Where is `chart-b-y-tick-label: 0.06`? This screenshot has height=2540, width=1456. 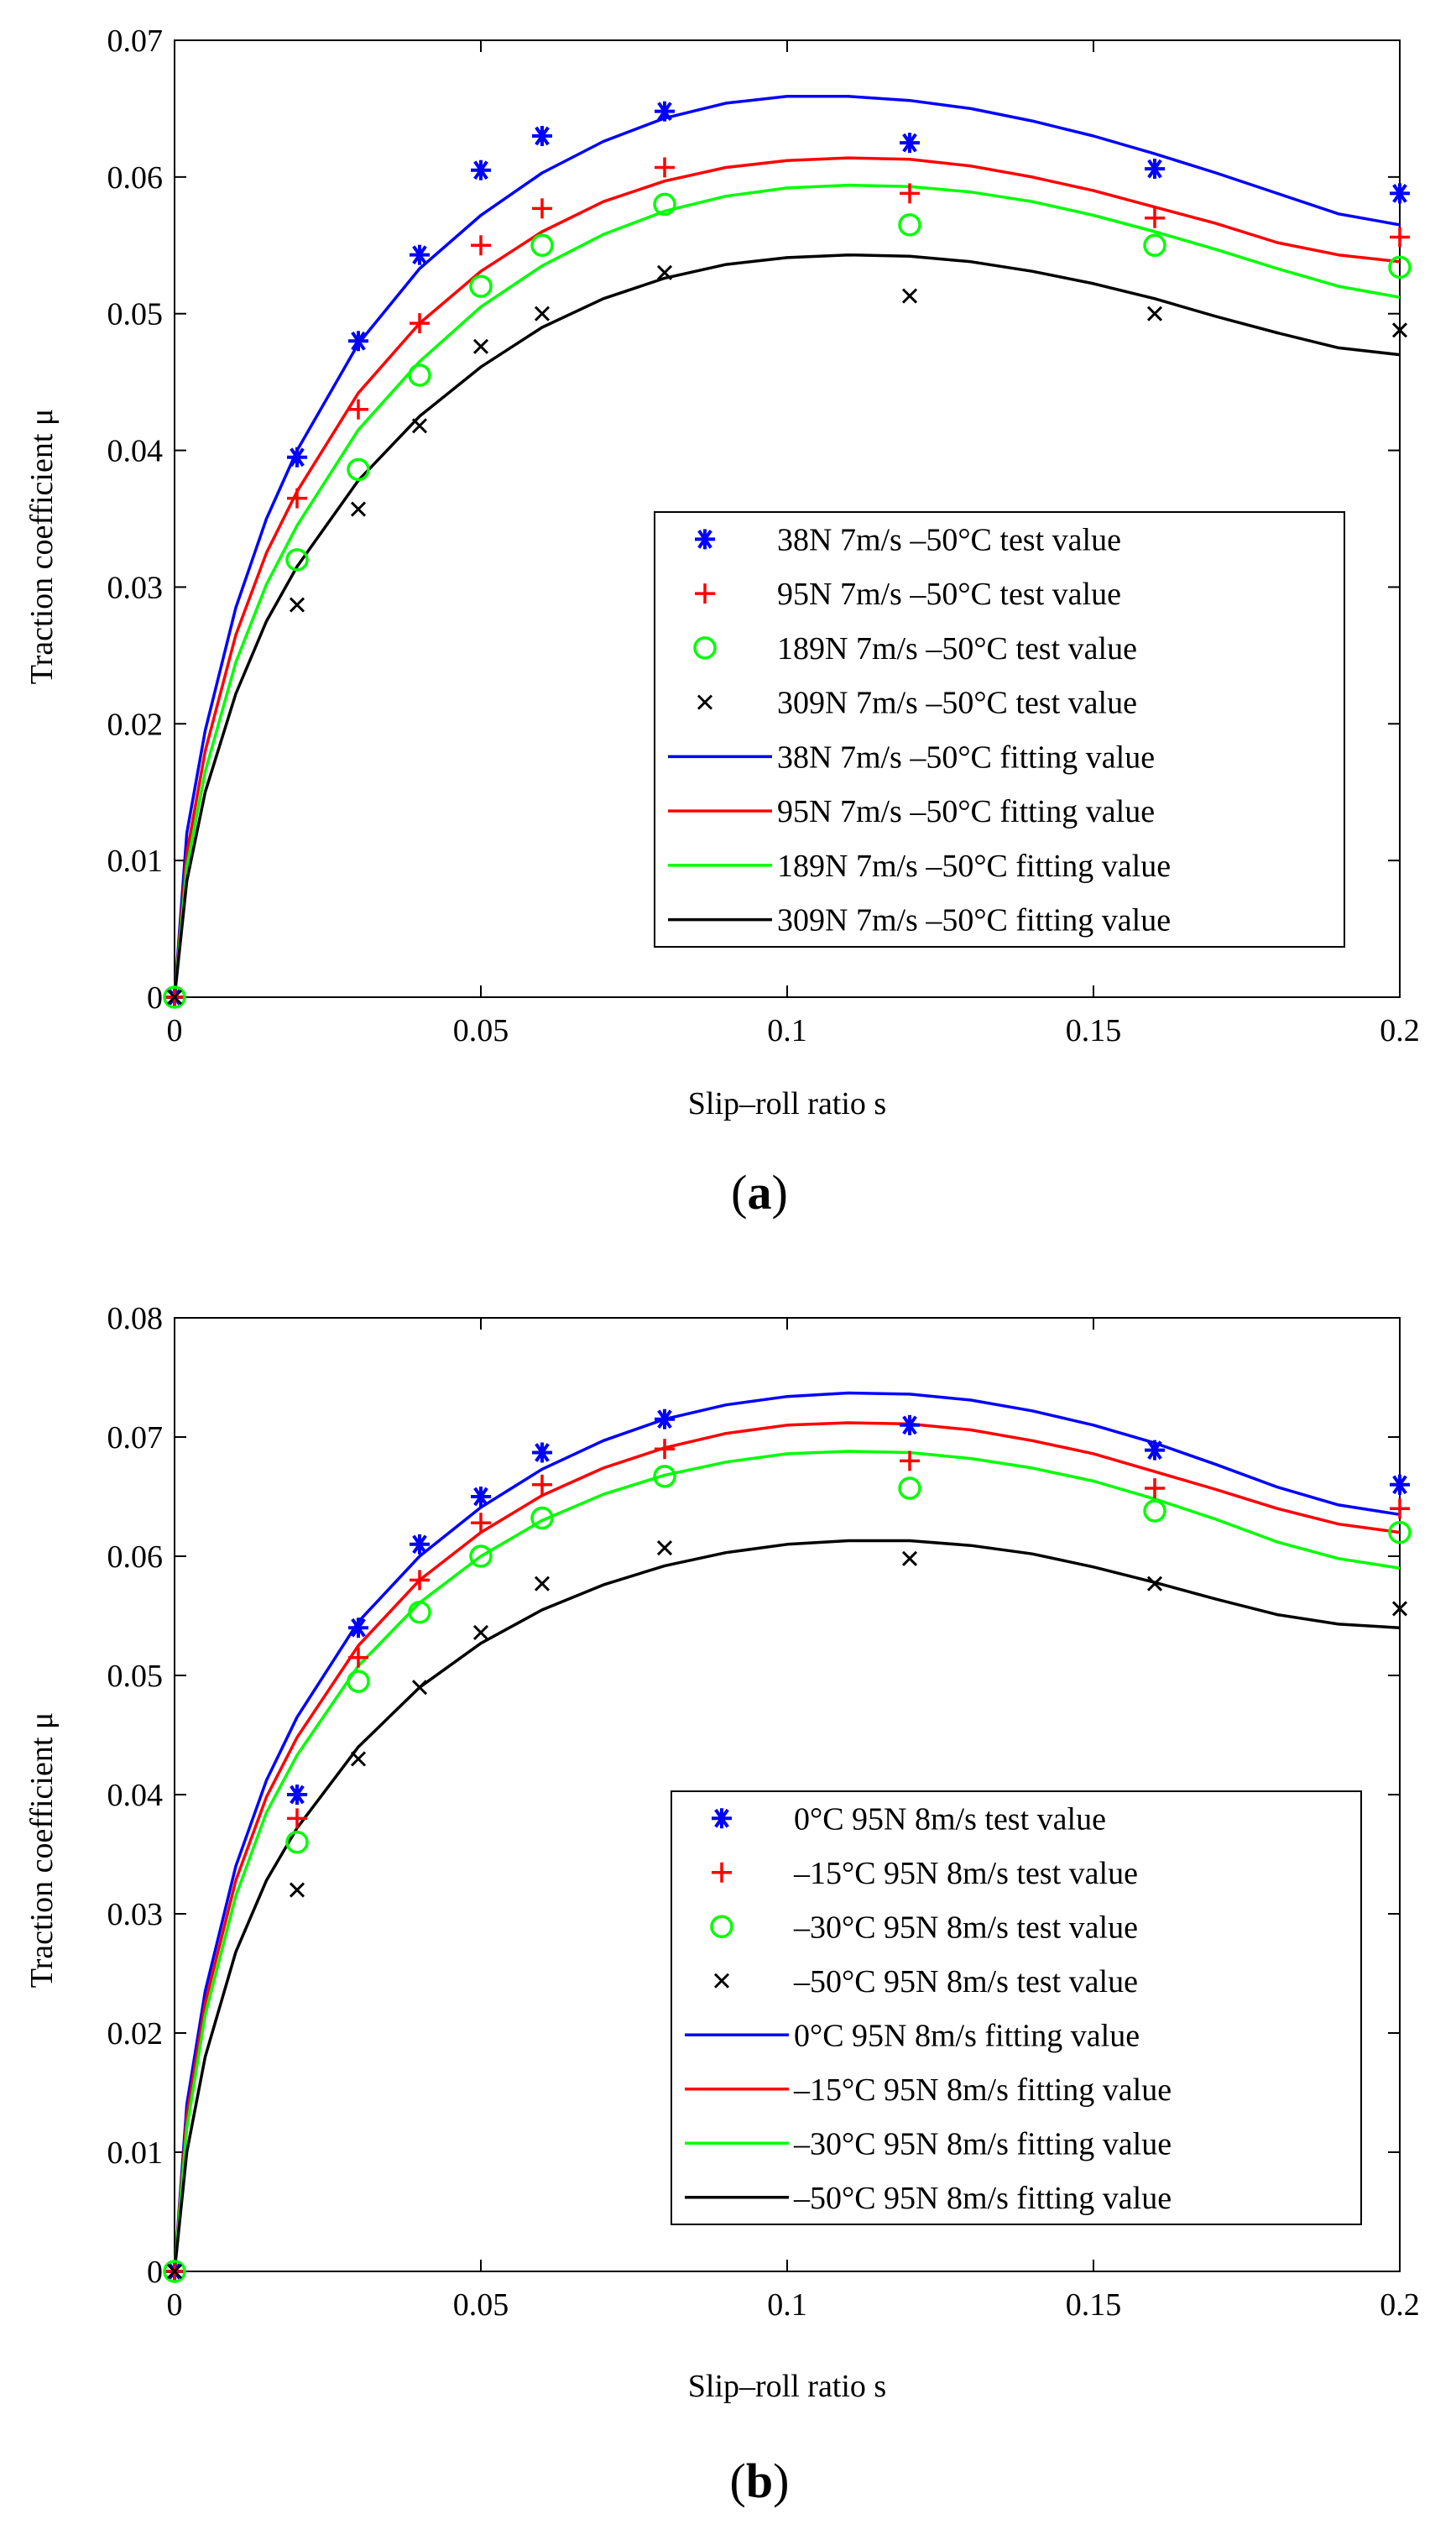
chart-b-y-tick-label: 0.06 is located at coordinates (135, 1557).